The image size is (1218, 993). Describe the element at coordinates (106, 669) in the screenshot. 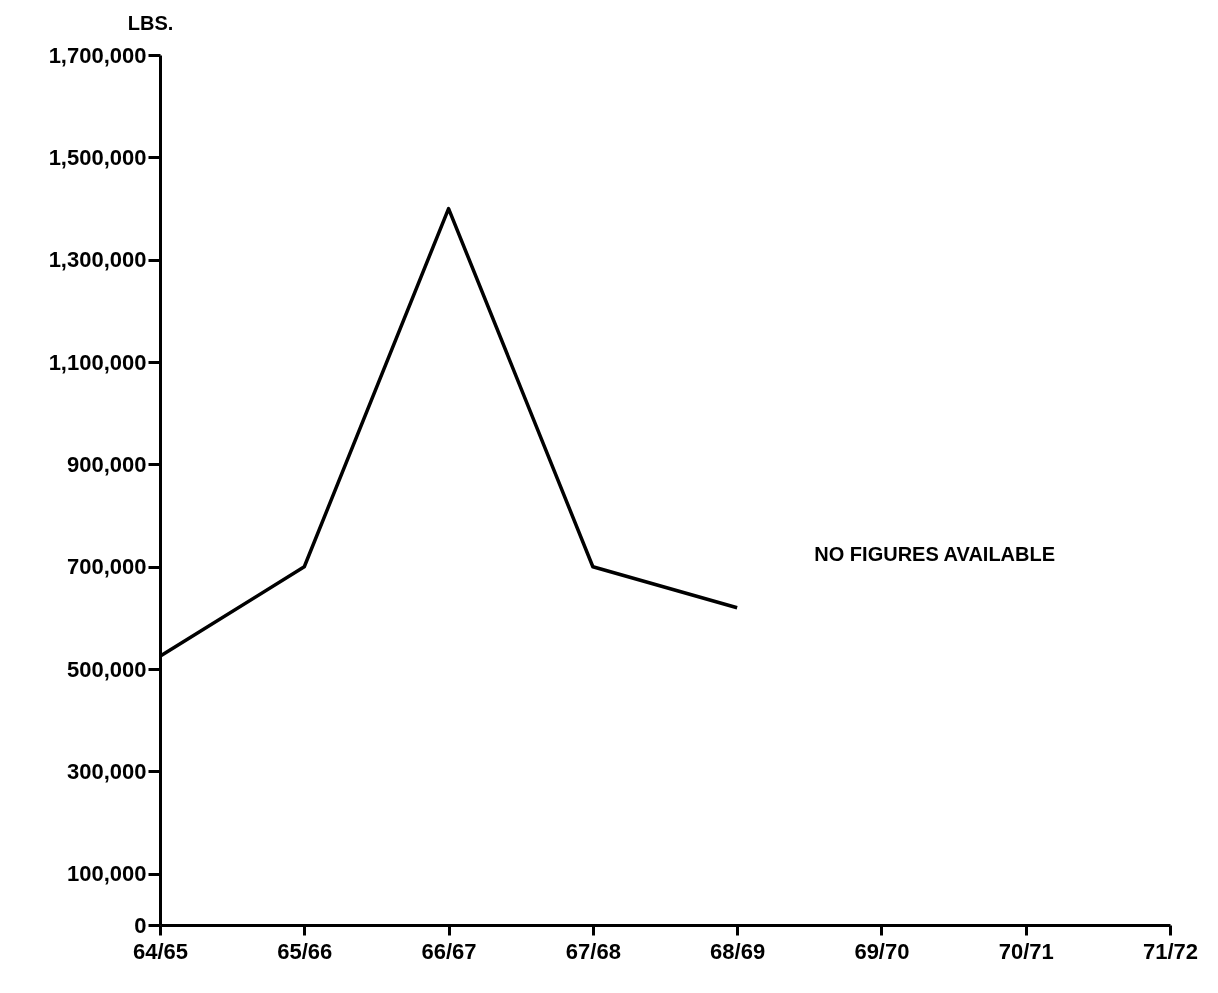

I see `y-tick-label: 500,000` at that location.